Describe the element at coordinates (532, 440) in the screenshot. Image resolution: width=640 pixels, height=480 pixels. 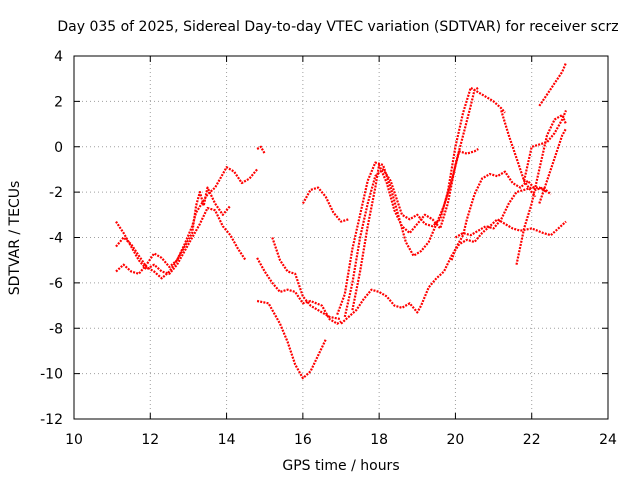
I see `x-tick-label: 22` at that location.